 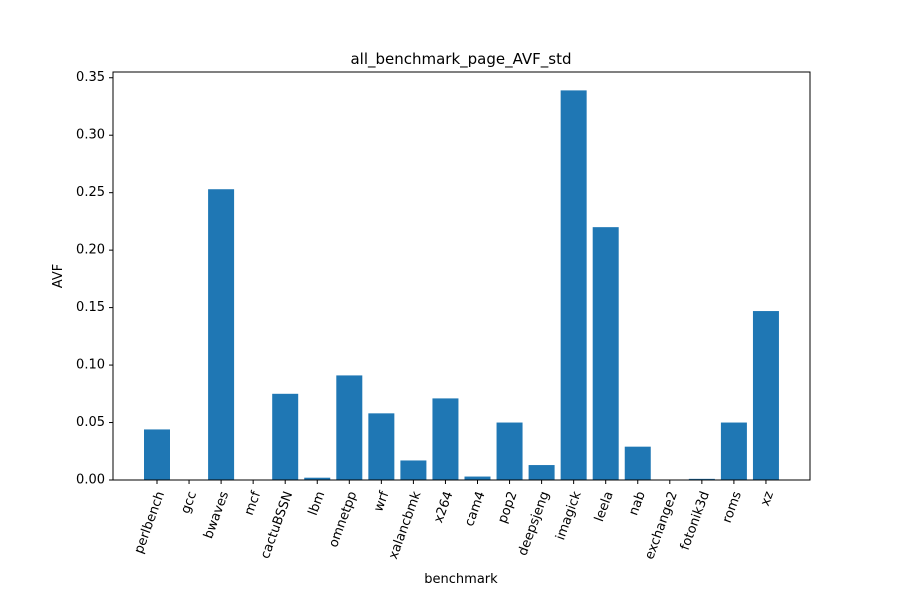 I want to click on bar-cactuBSSN, so click(x=285, y=436).